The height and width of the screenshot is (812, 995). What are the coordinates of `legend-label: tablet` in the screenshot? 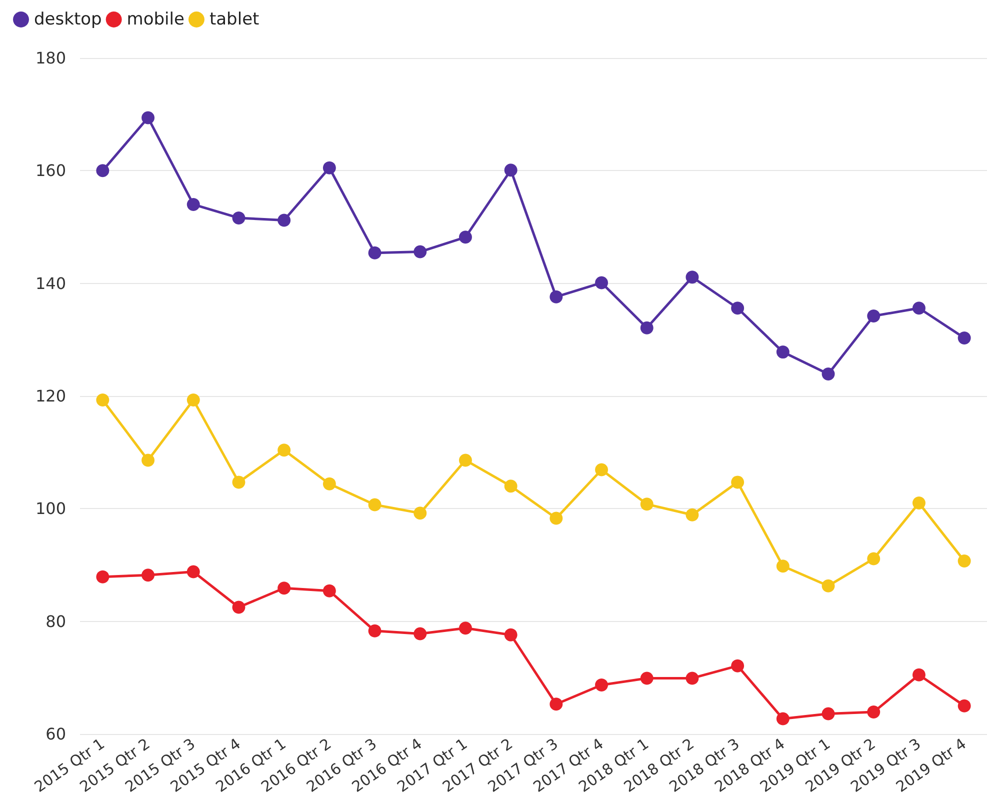 It's located at (234, 20).